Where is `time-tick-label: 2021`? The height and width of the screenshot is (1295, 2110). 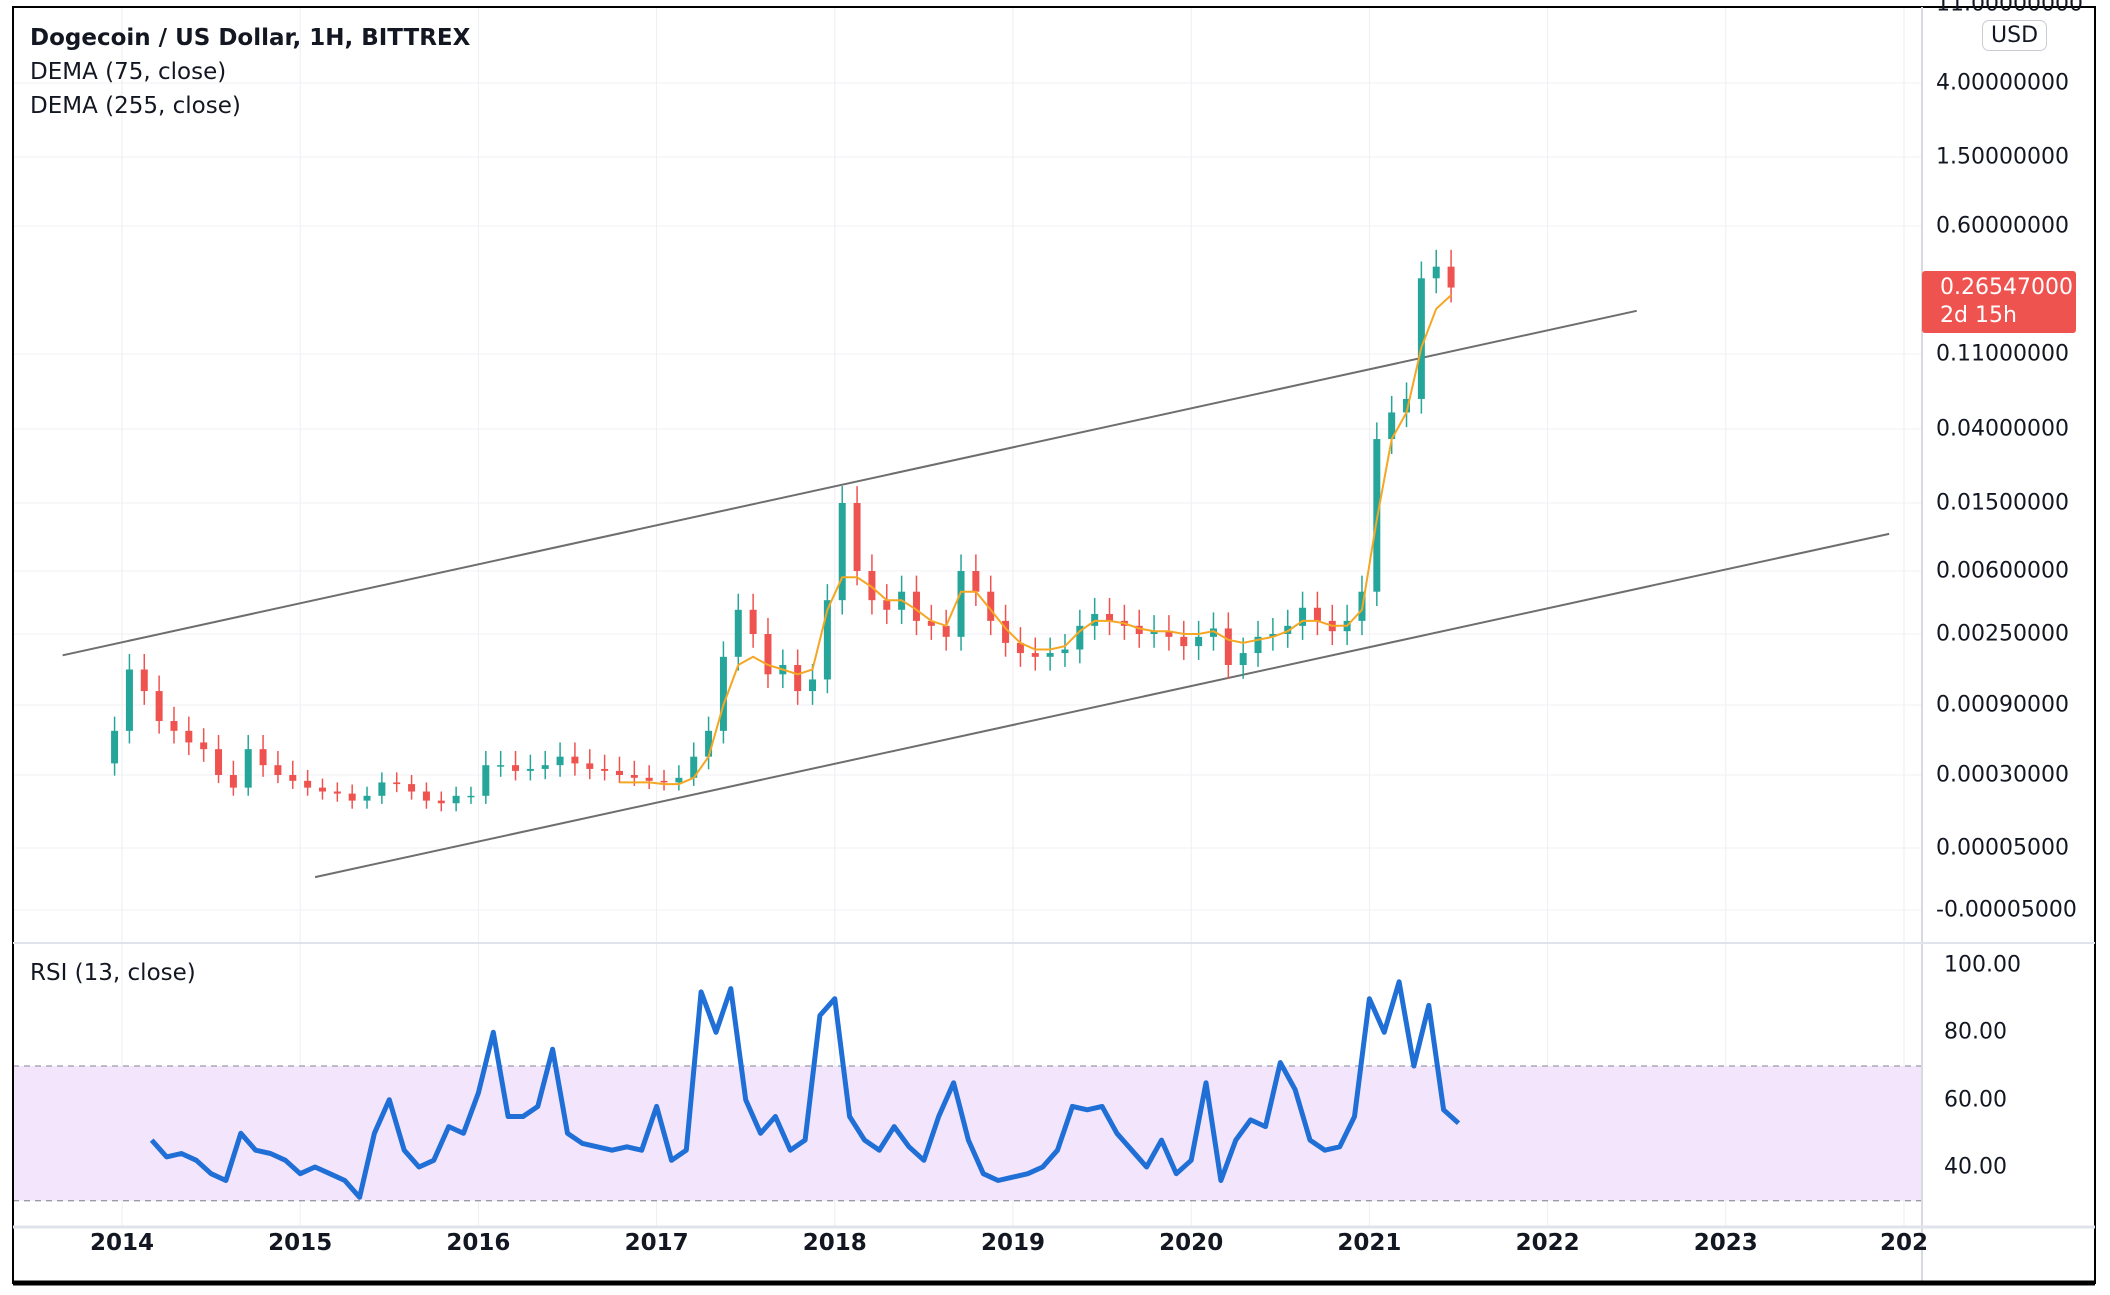 time-tick-label: 2021 is located at coordinates (1369, 1243).